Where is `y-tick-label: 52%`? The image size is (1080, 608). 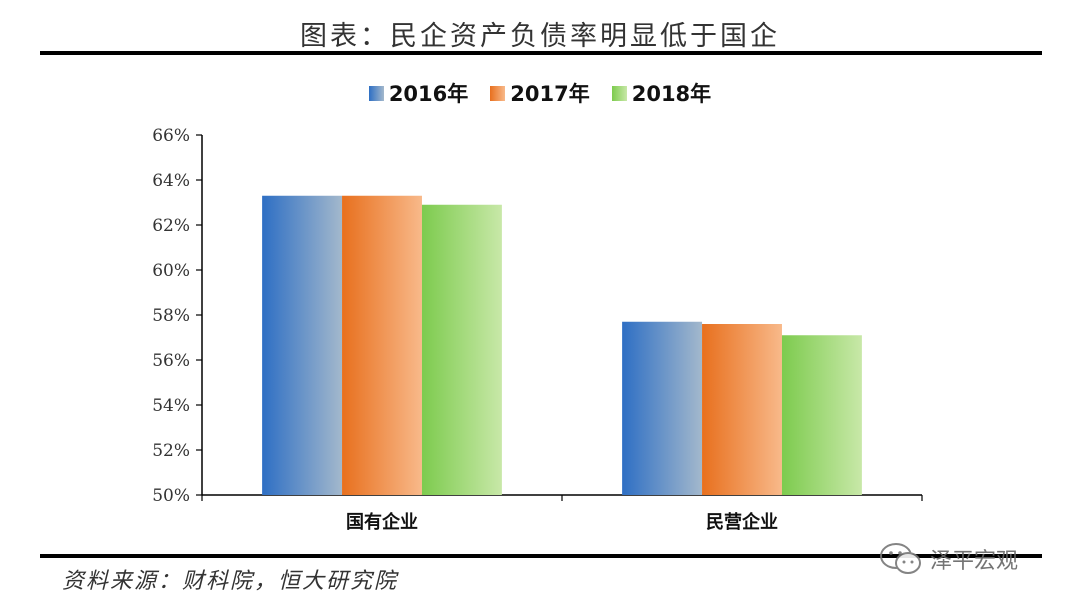 y-tick-label: 52% is located at coordinates (171, 451).